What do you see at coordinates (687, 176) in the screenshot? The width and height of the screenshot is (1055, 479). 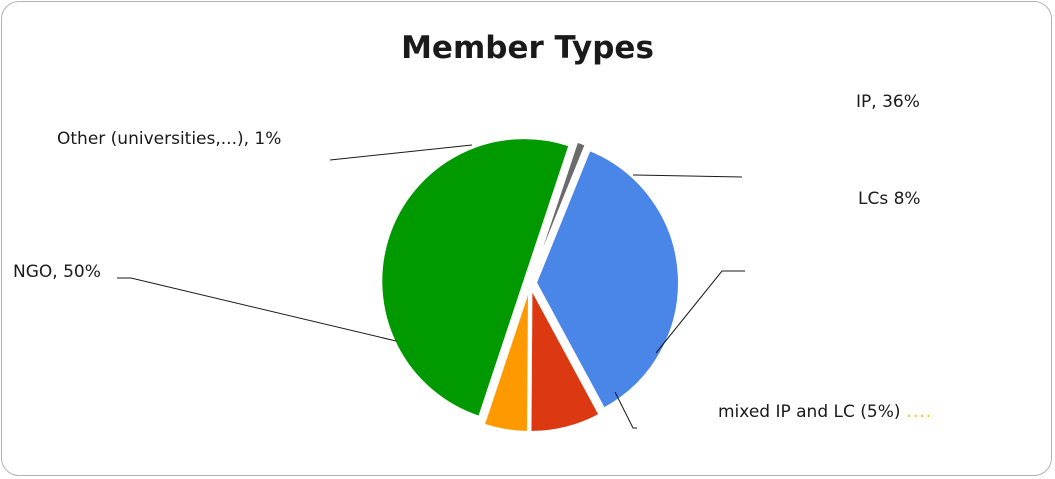 I see `leader-ip` at bounding box center [687, 176].